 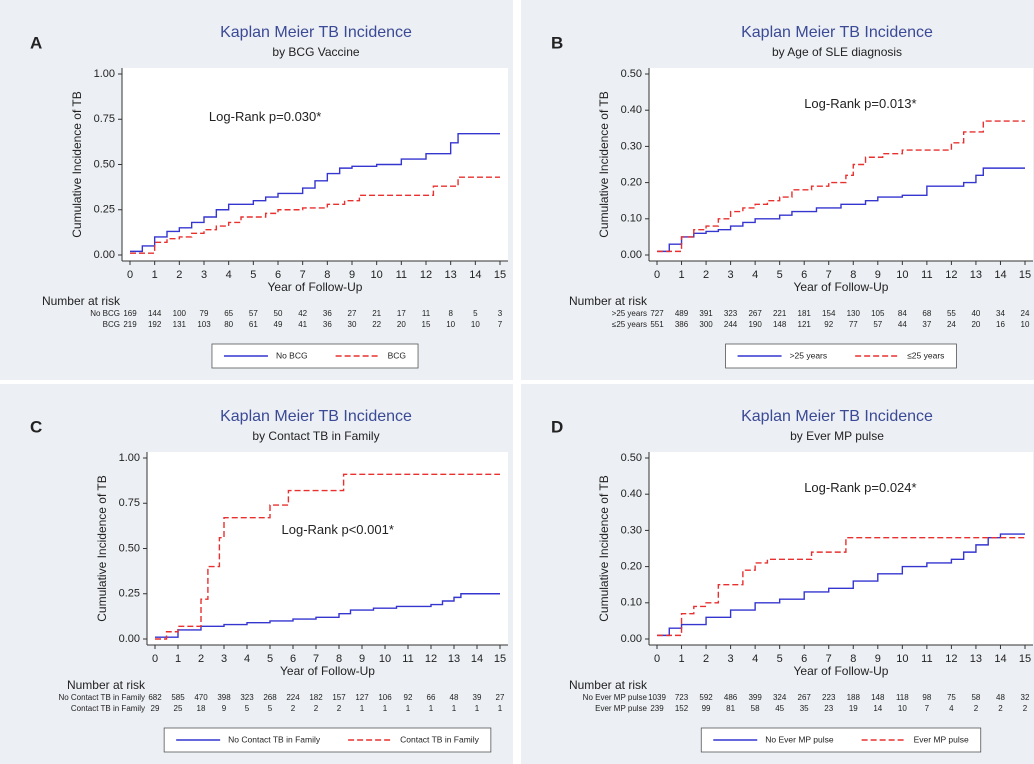 I want to click on risk-value: 2, so click(x=1000, y=708).